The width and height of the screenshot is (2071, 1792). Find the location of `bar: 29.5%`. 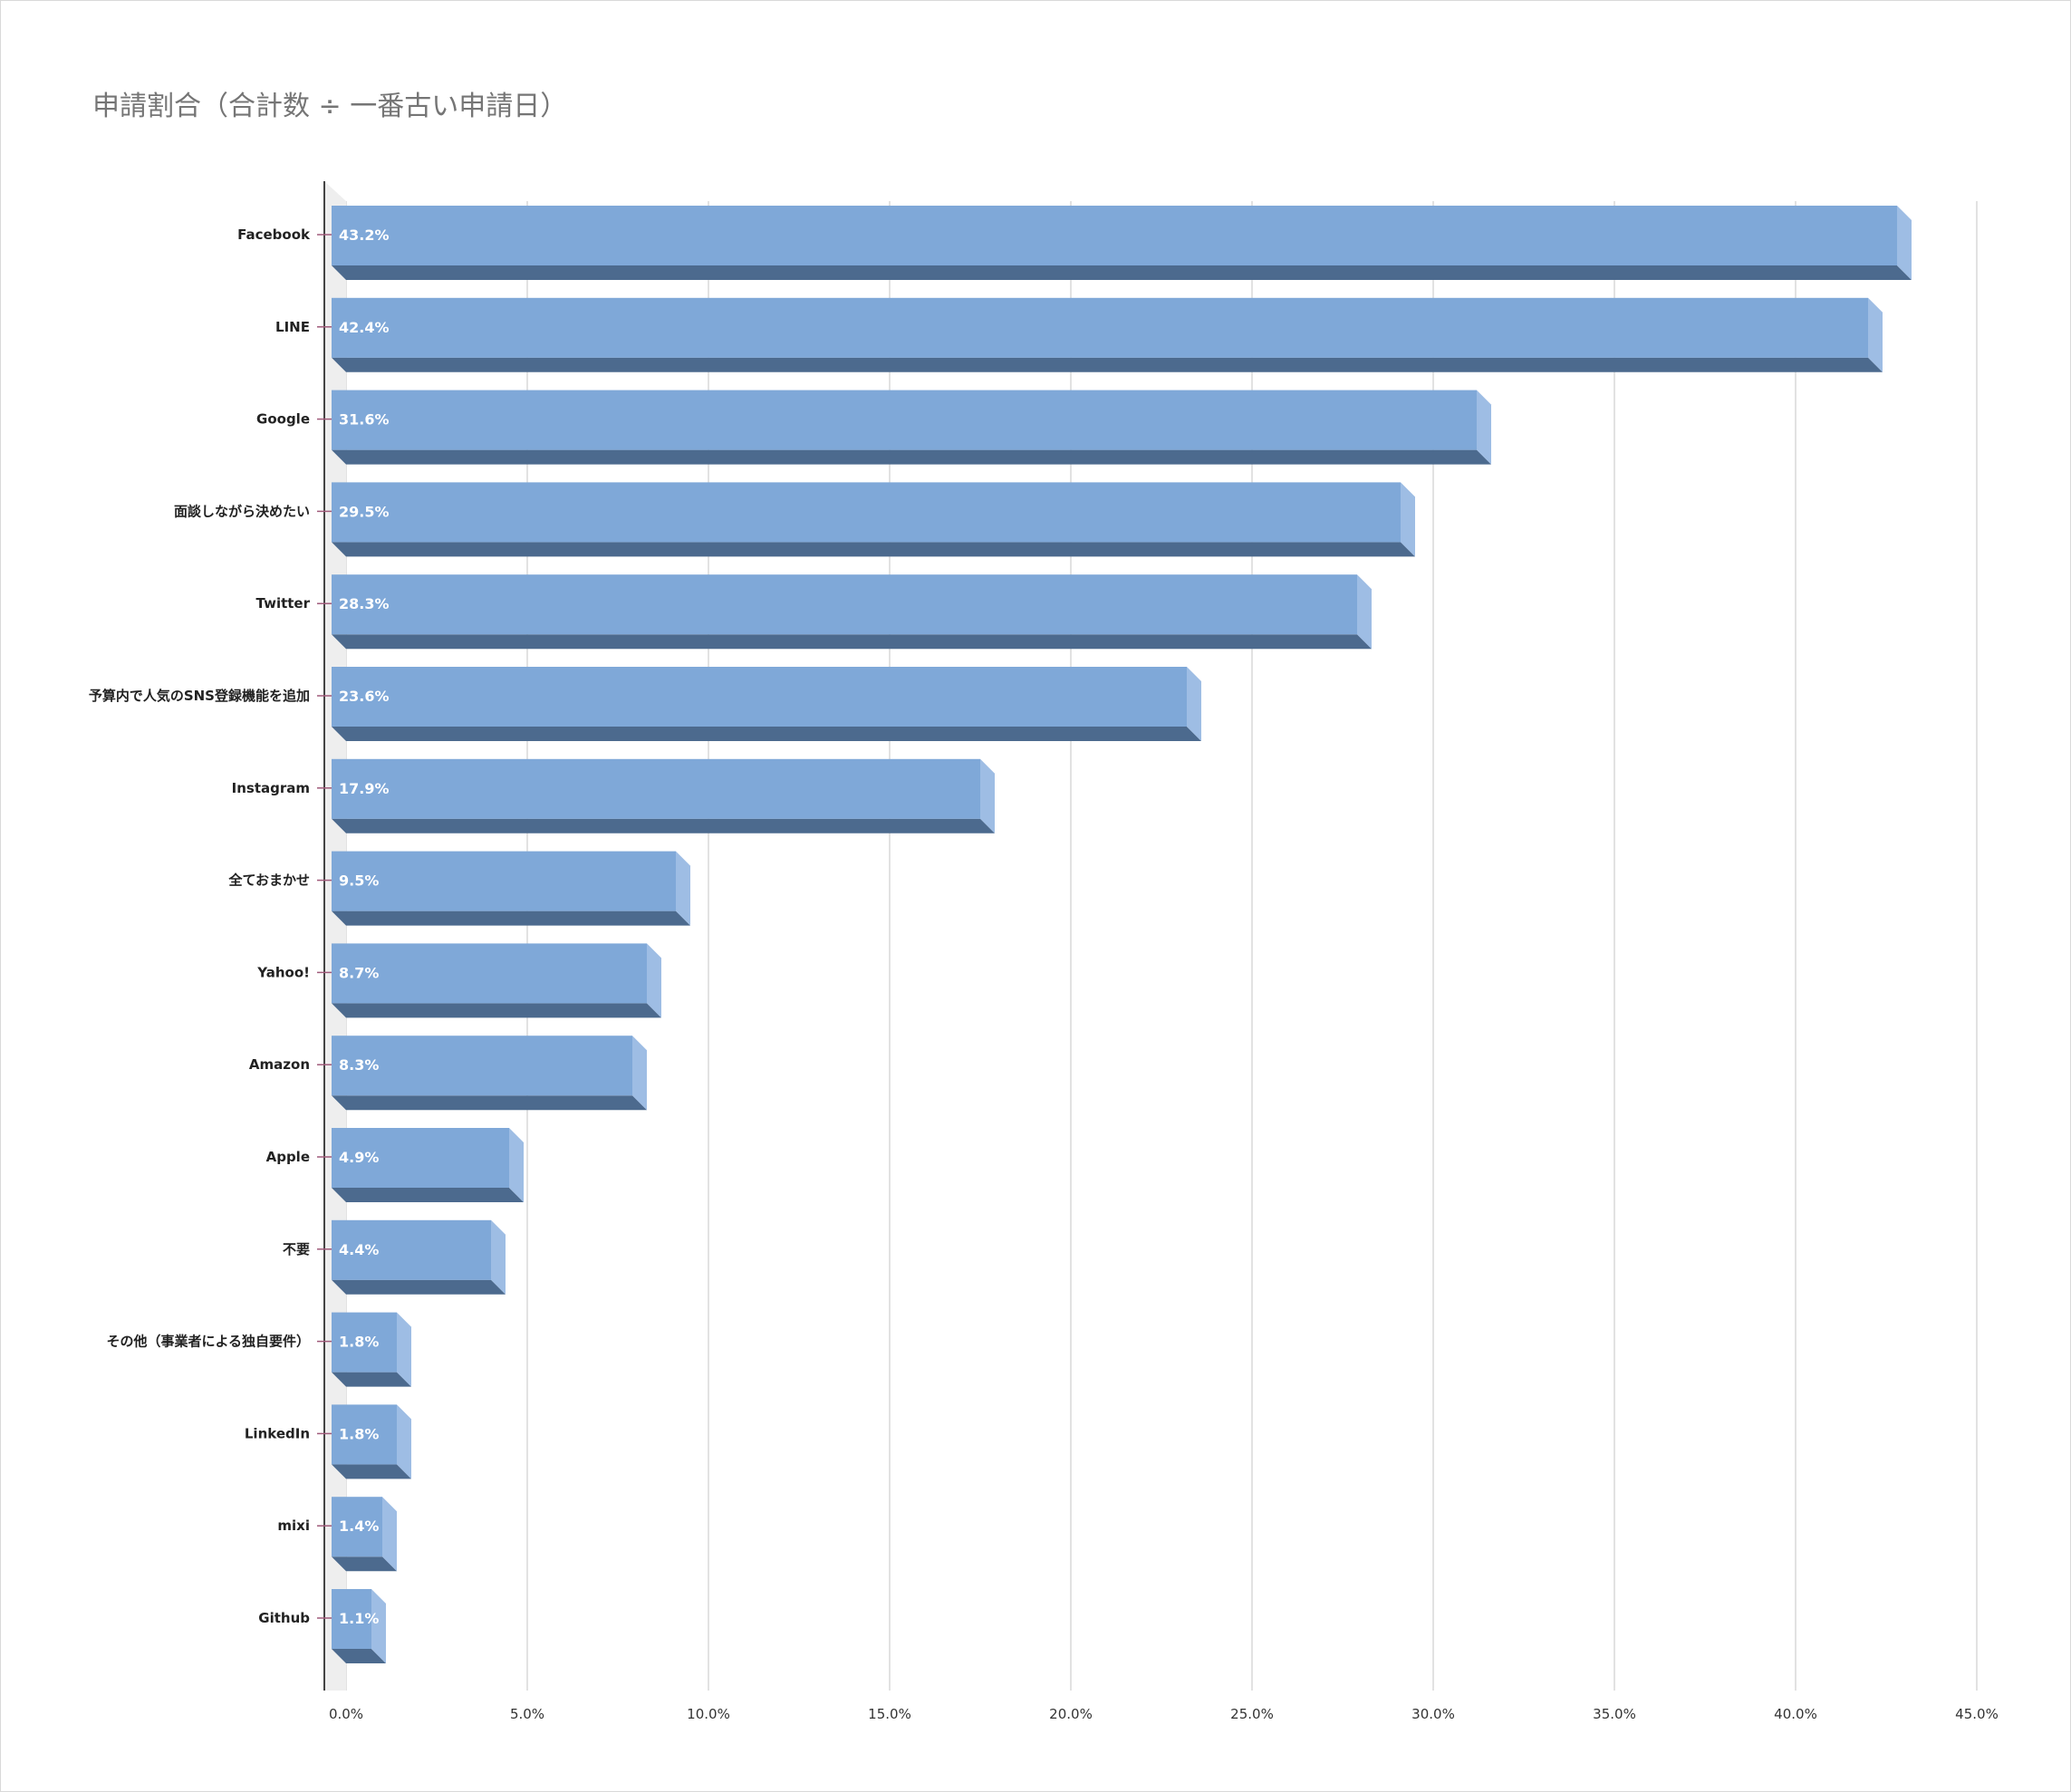

bar: 29.5% is located at coordinates (873, 519).